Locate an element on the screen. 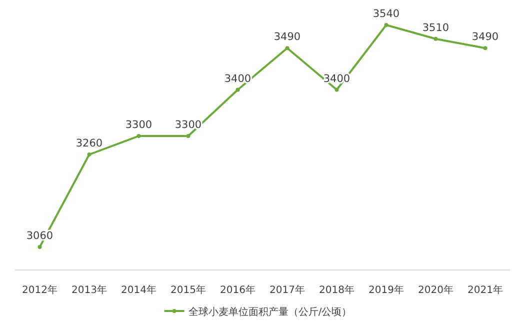  x-tick-label: 2021年 is located at coordinates (485, 290).